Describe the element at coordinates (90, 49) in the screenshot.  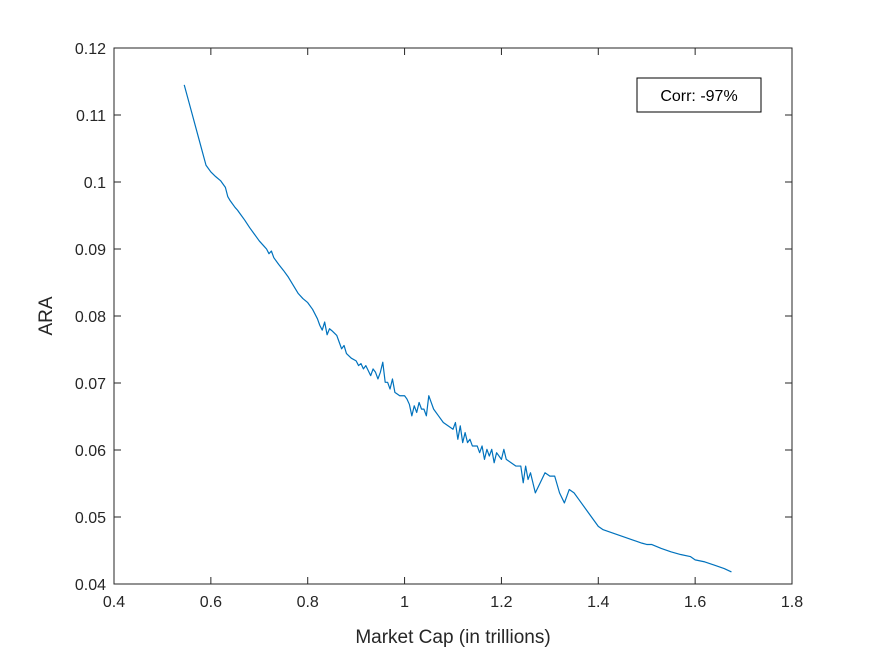
I see `y-tick-label: 0.12` at that location.